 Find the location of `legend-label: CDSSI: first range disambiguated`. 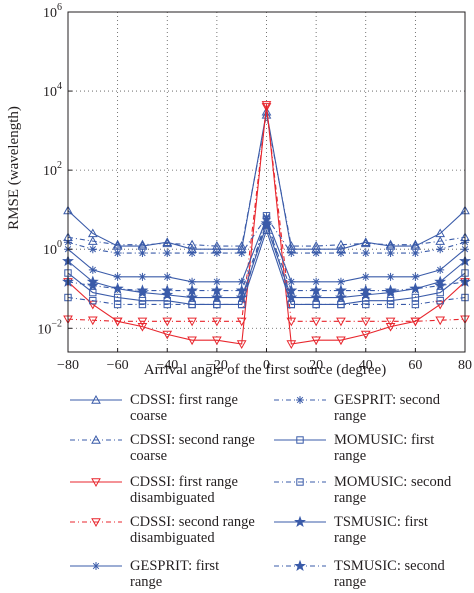

legend-label: CDSSI: first range disambiguated is located at coordinates (215, 490).